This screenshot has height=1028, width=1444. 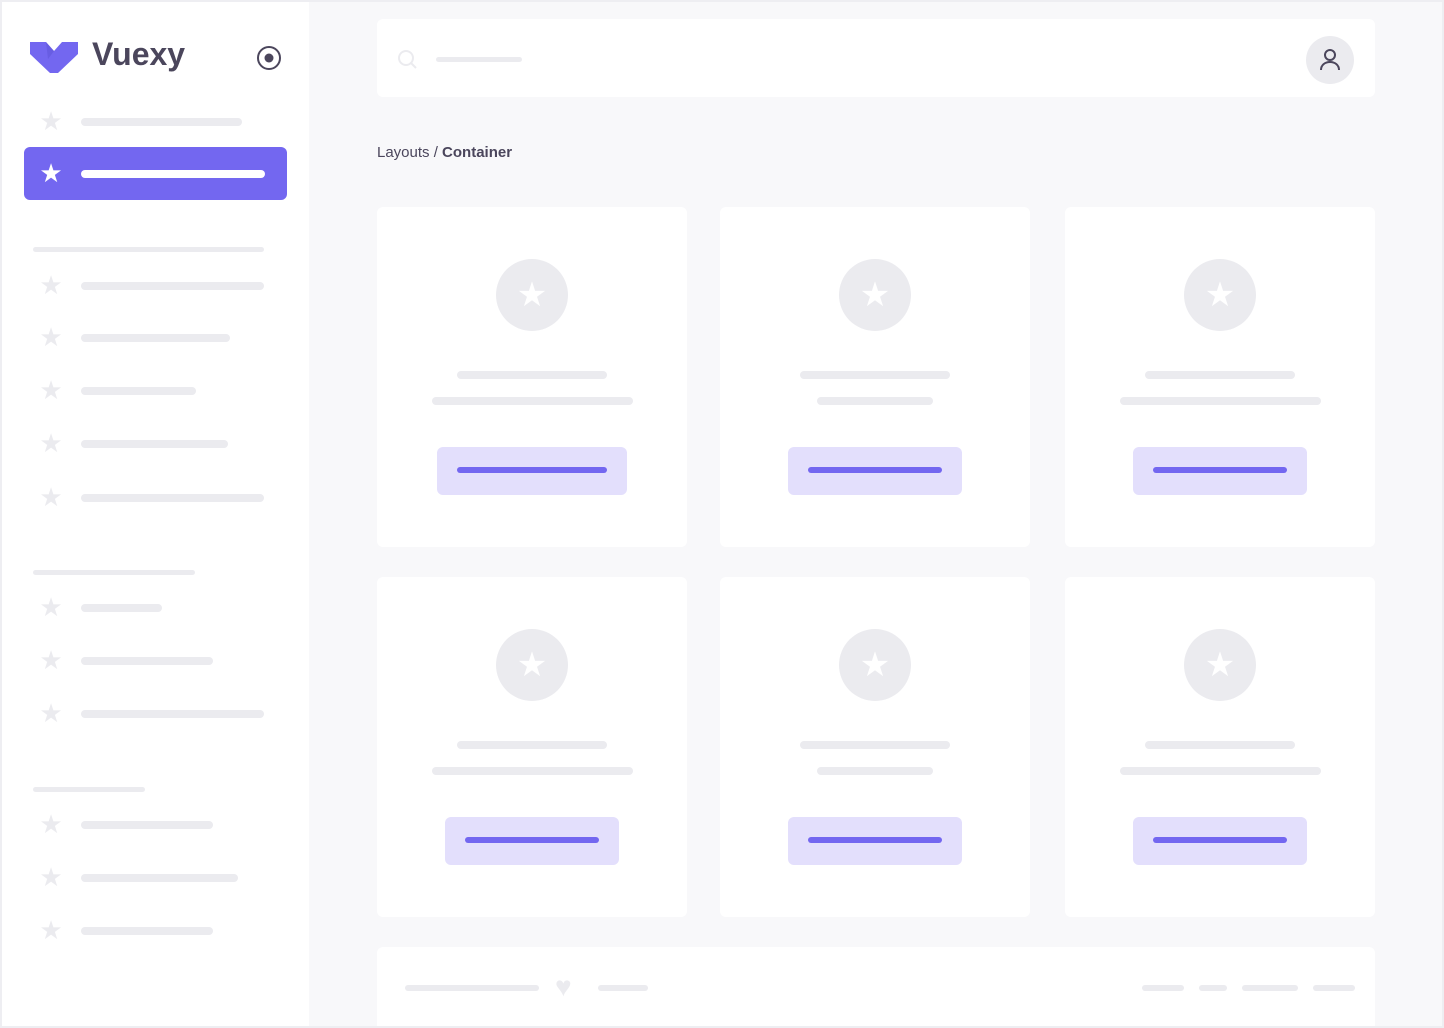 I want to click on search-input, so click(x=479, y=59).